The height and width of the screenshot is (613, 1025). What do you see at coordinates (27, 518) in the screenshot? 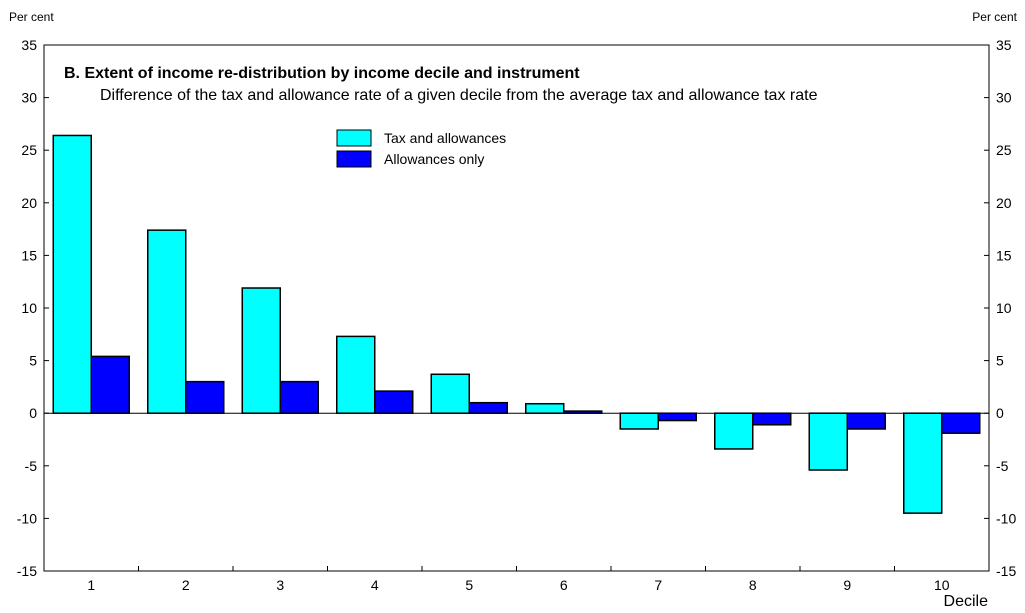
I see `y-tick-label-left: -10` at bounding box center [27, 518].